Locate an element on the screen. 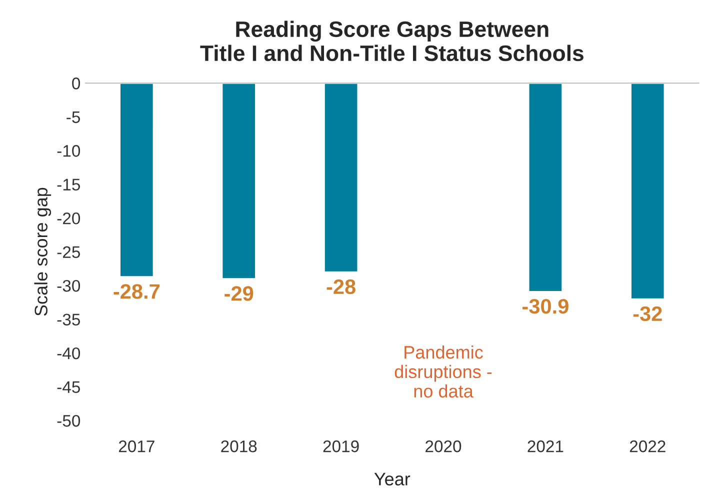 The width and height of the screenshot is (713, 489). y-tick-label: 0 is located at coordinates (76, 84).